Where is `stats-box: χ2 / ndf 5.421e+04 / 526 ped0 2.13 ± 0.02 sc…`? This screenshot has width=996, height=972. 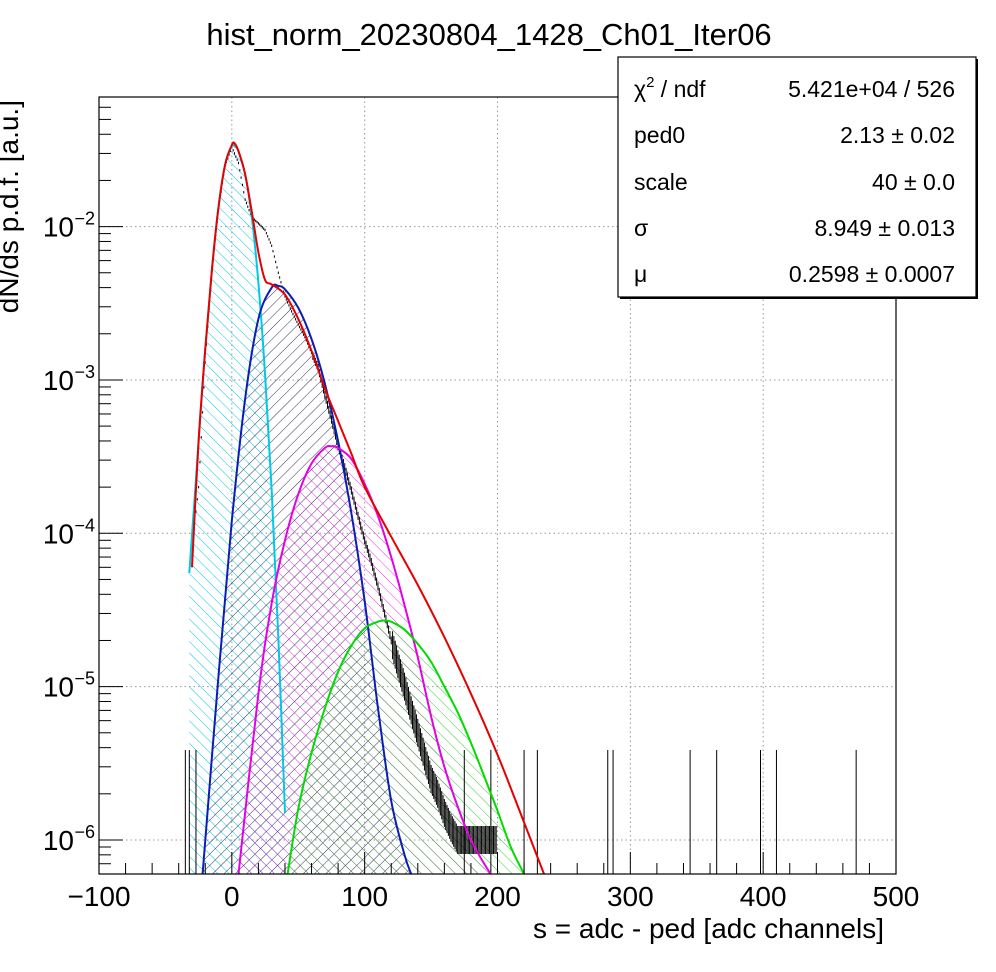
stats-box: χ2 / ndf 5.421e+04 / 526 ped0 2.13 ± 0.02 sc… is located at coordinates (797, 177).